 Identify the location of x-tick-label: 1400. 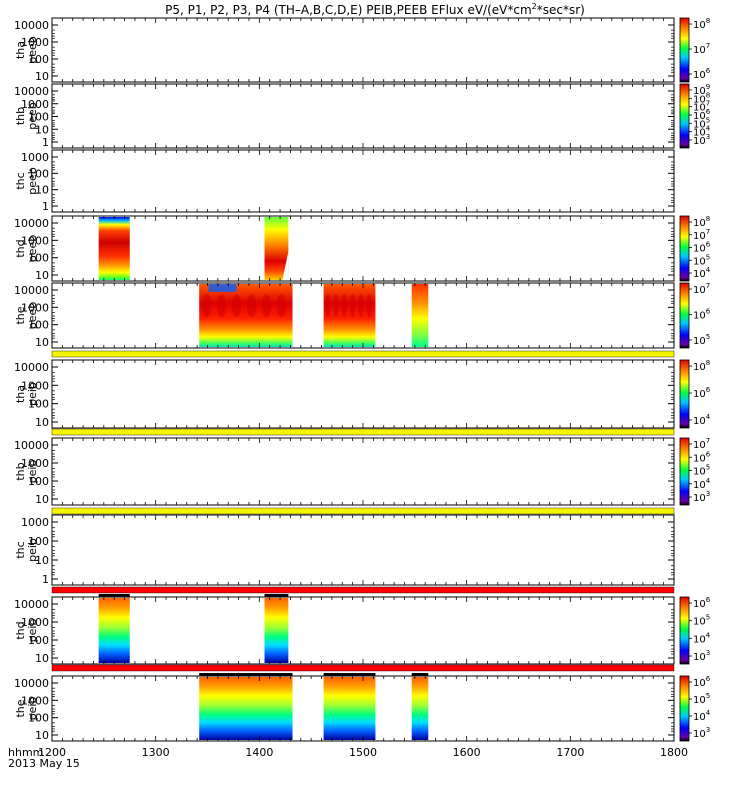
(259, 752).